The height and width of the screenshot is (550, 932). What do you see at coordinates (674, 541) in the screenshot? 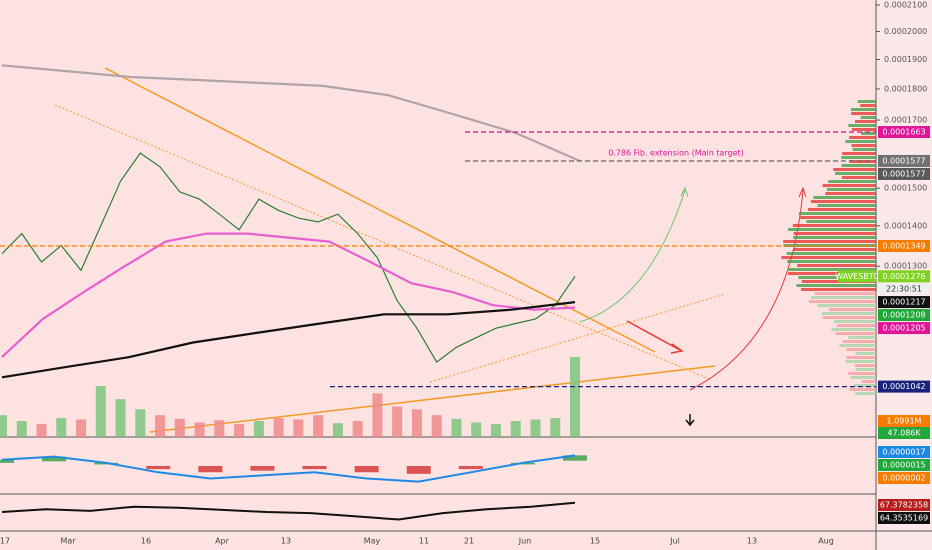
I see `x-tick-label: Jul` at bounding box center [674, 541].